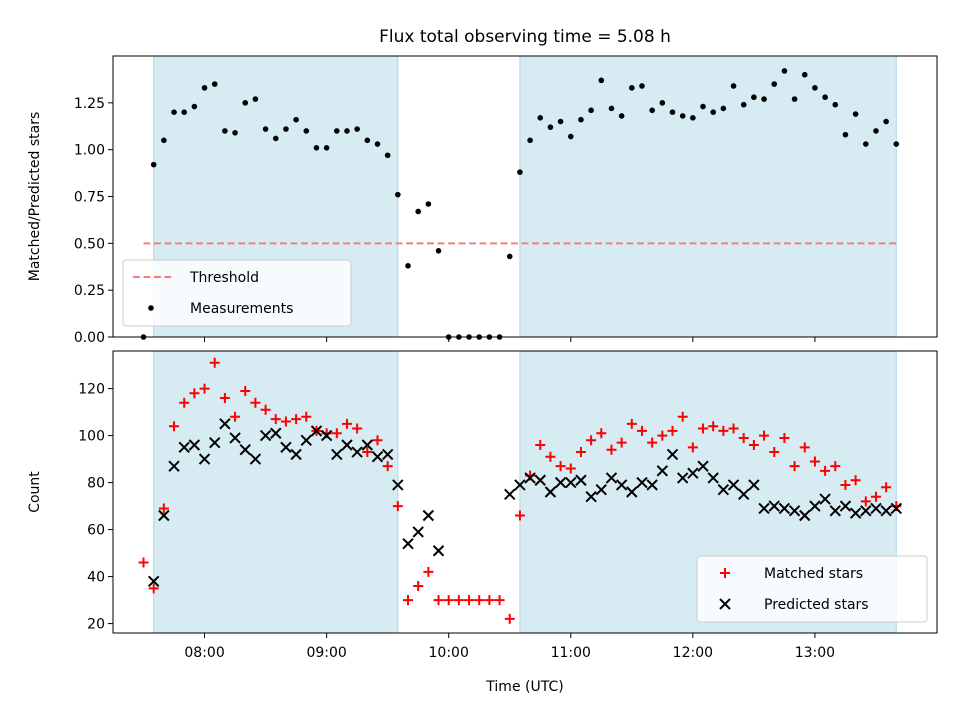  I want to click on legend-label: Matched stars, so click(813, 574).